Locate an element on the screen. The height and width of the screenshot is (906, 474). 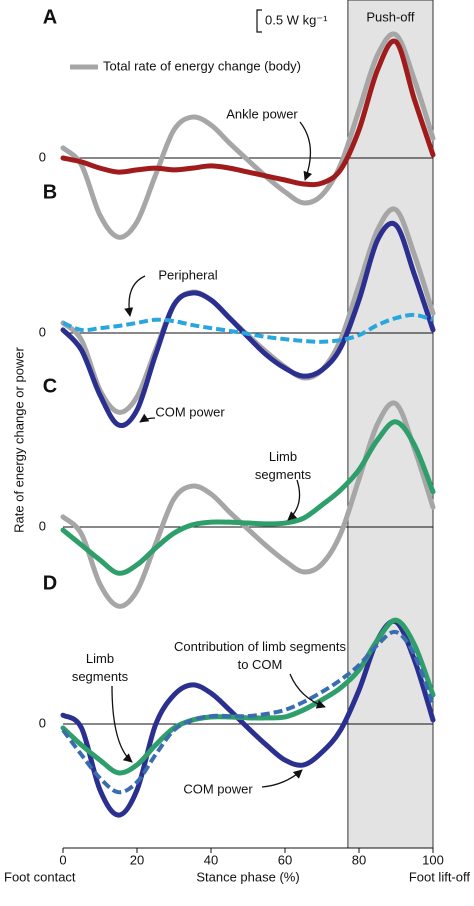
series-label: Ankle power is located at coordinates (262, 113).